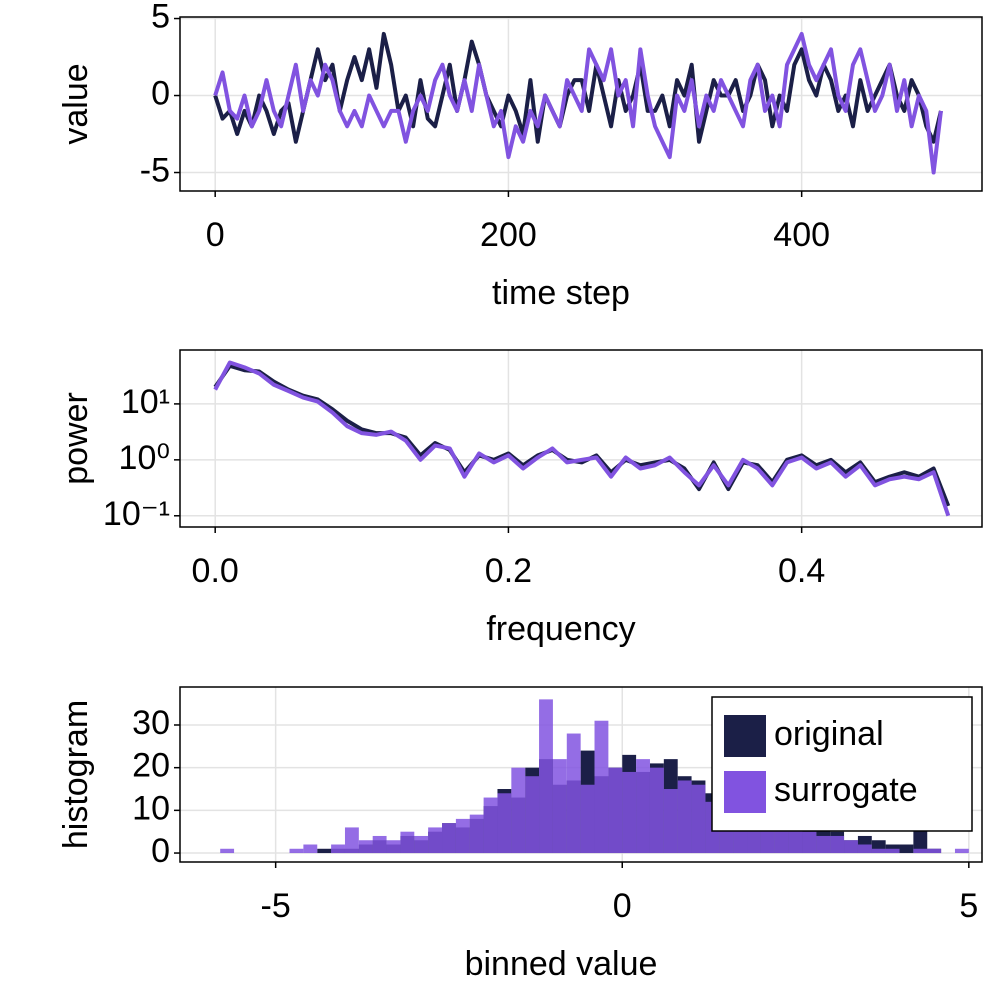  I want to click on x-tick-label: 0.0, so click(215, 571).